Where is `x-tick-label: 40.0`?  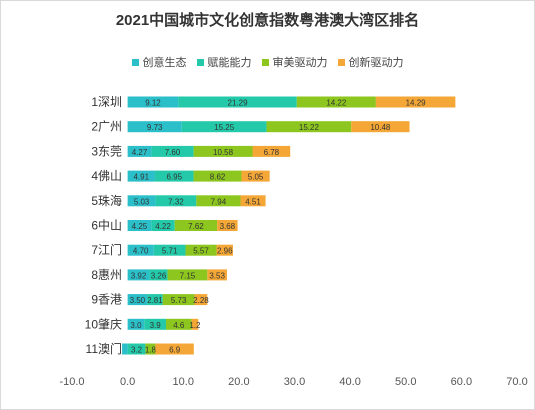 x-tick-label: 40.0 is located at coordinates (349, 382).